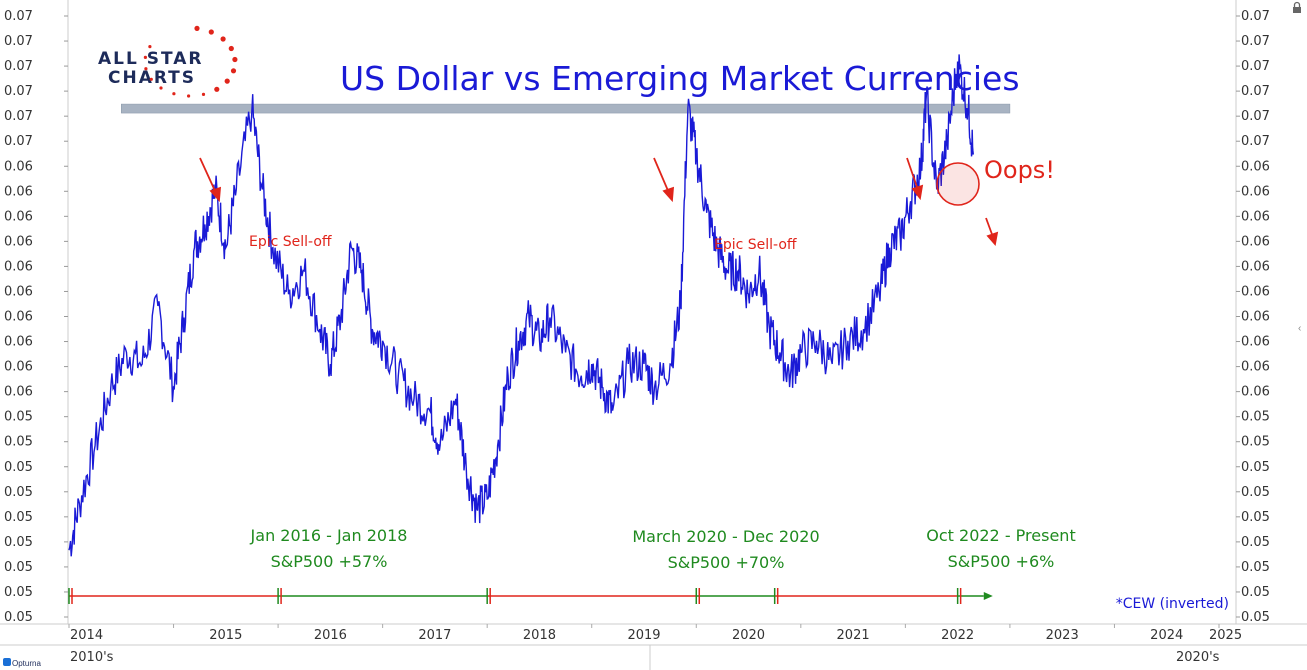 The width and height of the screenshot is (1307, 670). Describe the element at coordinates (988, 596) in the screenshot. I see `regime-arrowhead` at that location.